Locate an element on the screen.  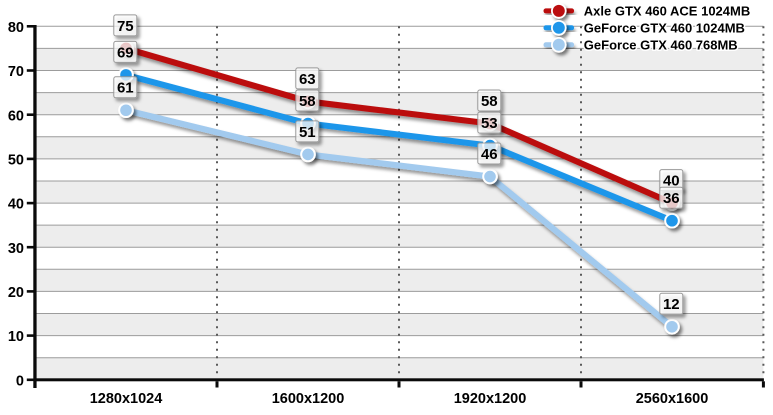
svg-text: Axle GTX 460 ACE 1024MB is located at coordinates (667, 11).